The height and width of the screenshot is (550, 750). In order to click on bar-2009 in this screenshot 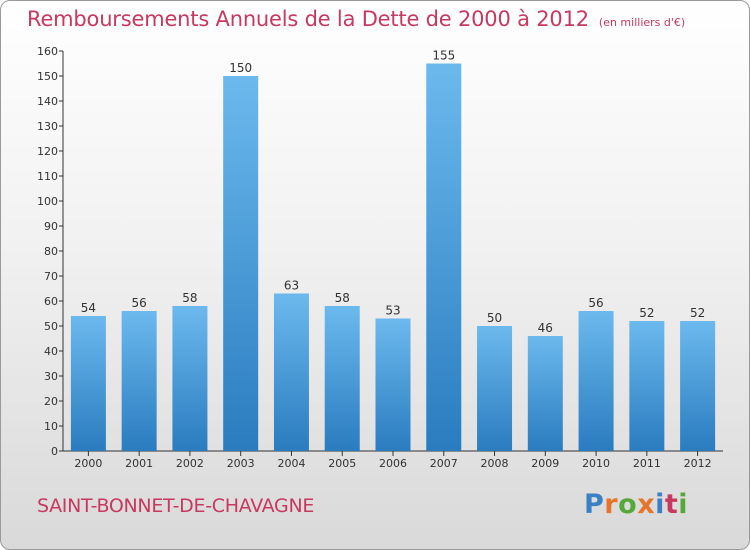, I will do `click(545, 393)`.